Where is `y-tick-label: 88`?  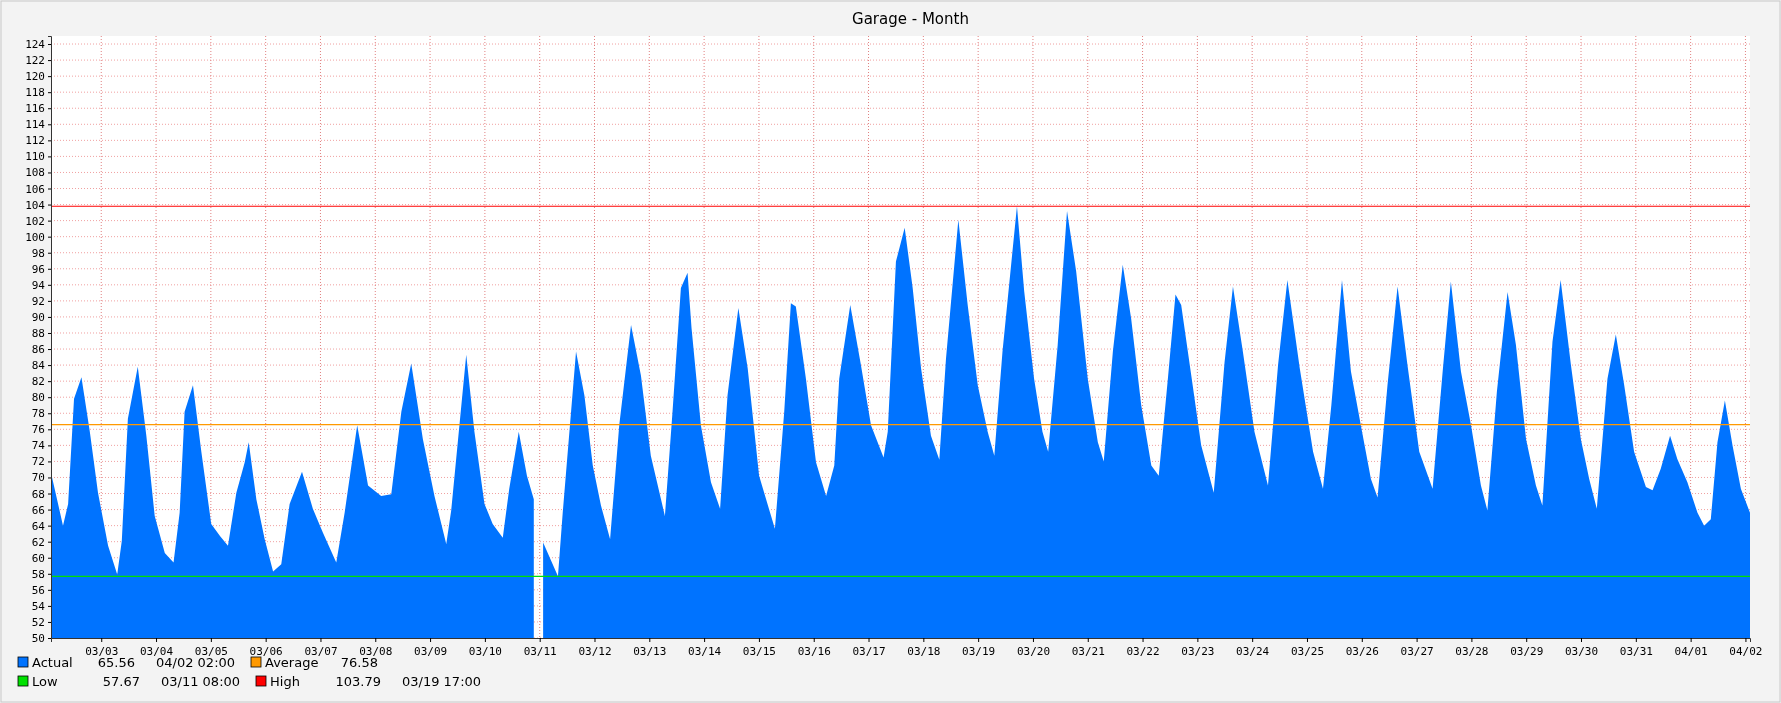 y-tick-label: 88 is located at coordinates (38, 334).